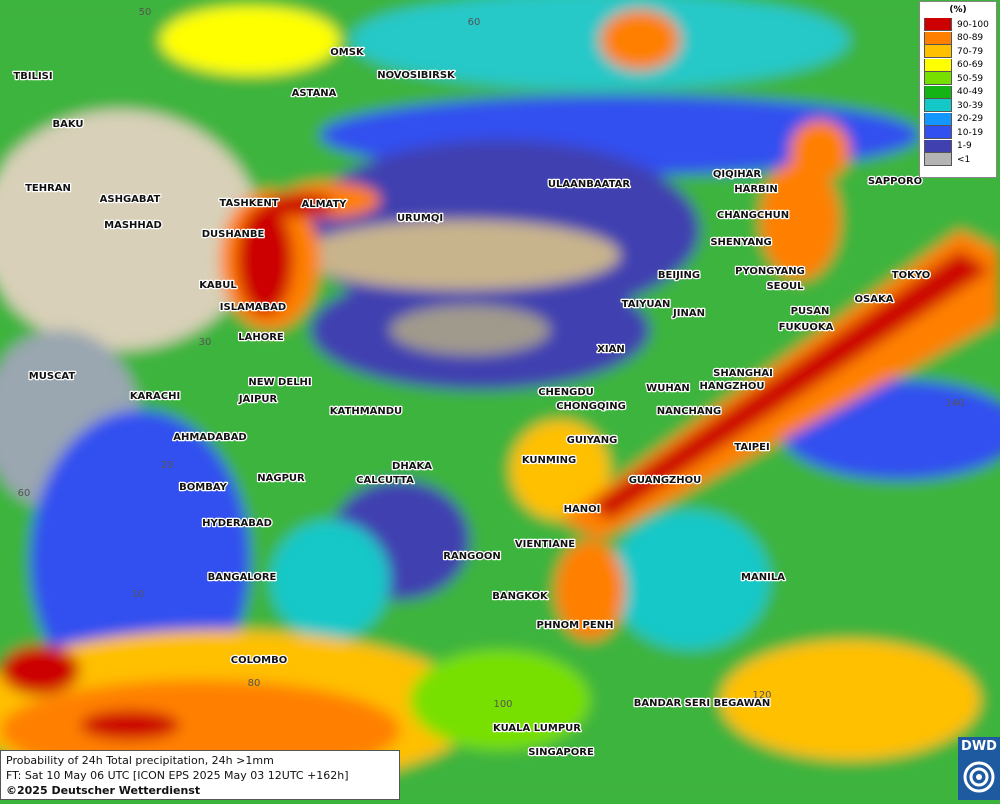  What do you see at coordinates (964, 159) in the screenshot?
I see `legend-label: <1` at bounding box center [964, 159].